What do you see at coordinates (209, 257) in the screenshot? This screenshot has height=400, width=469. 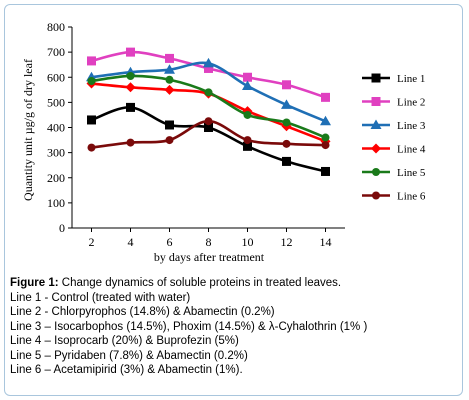 I see `x-axis-label: by days after treatment` at bounding box center [209, 257].